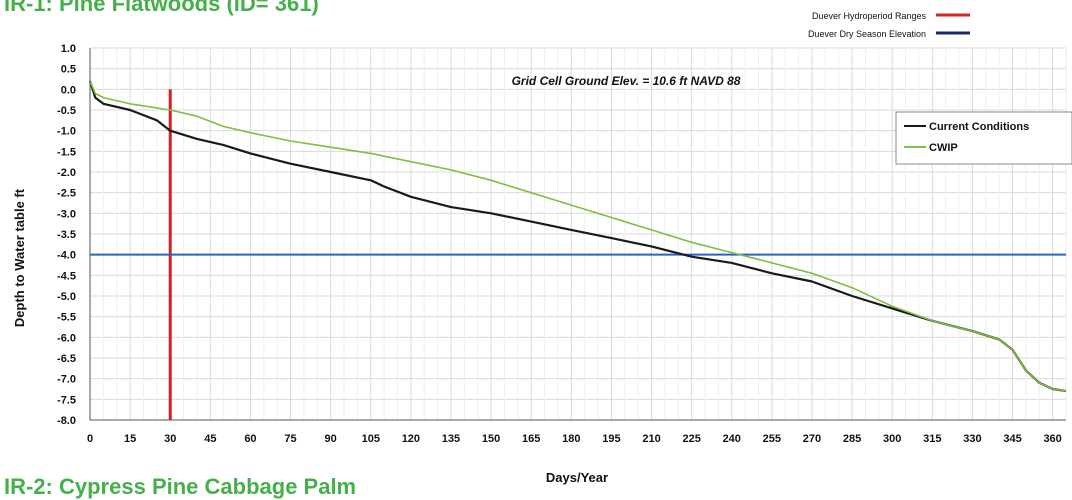  Describe the element at coordinates (180, 486) in the screenshot. I see `next-section-title: IR-2: Cypress Pine Cabbage Palm` at that location.